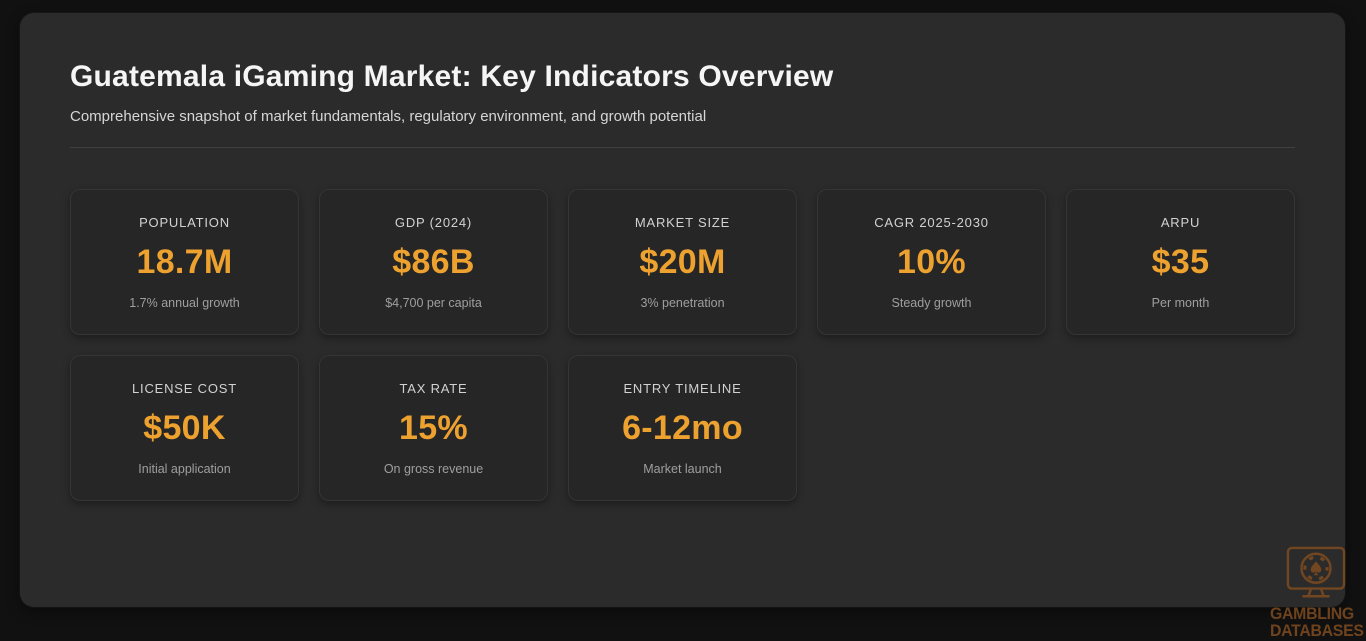 This screenshot has height=641, width=1366. I want to click on stat-card: CAGR 2025-2030 10% Steady growth, so click(931, 262).